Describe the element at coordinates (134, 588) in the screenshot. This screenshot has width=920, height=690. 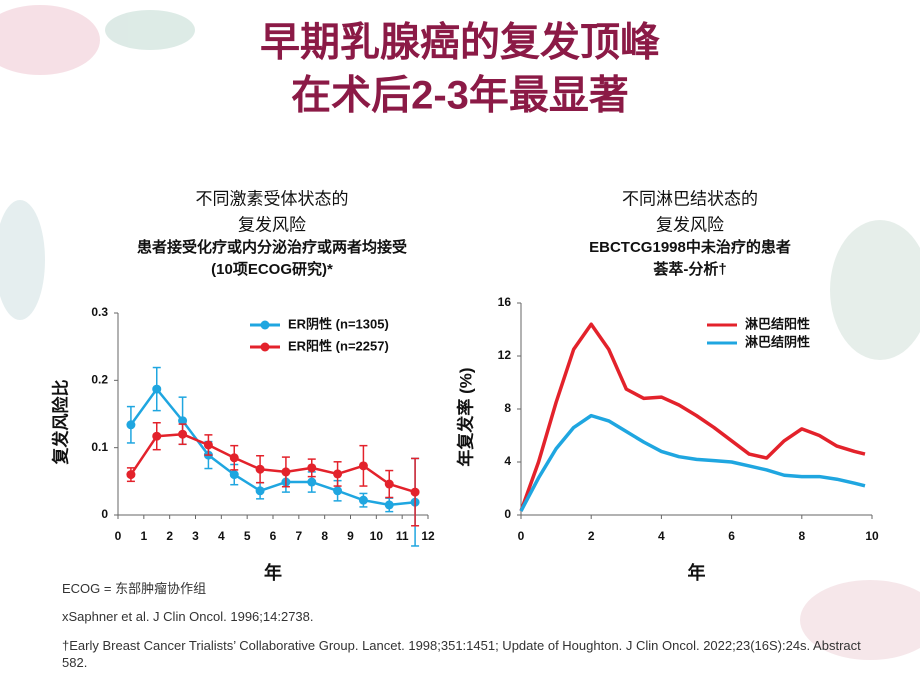
I see `footnote: ECOG = 东部肿瘤协作组` at that location.